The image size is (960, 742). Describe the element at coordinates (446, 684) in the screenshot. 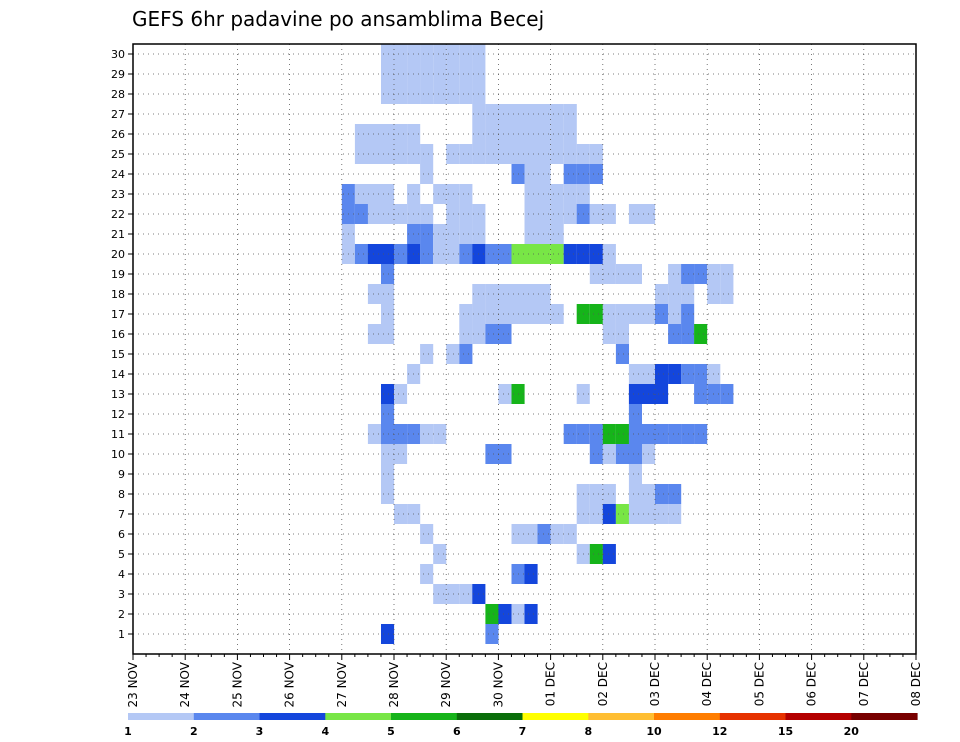

I see `x-tick-label: 29 NOV` at that location.